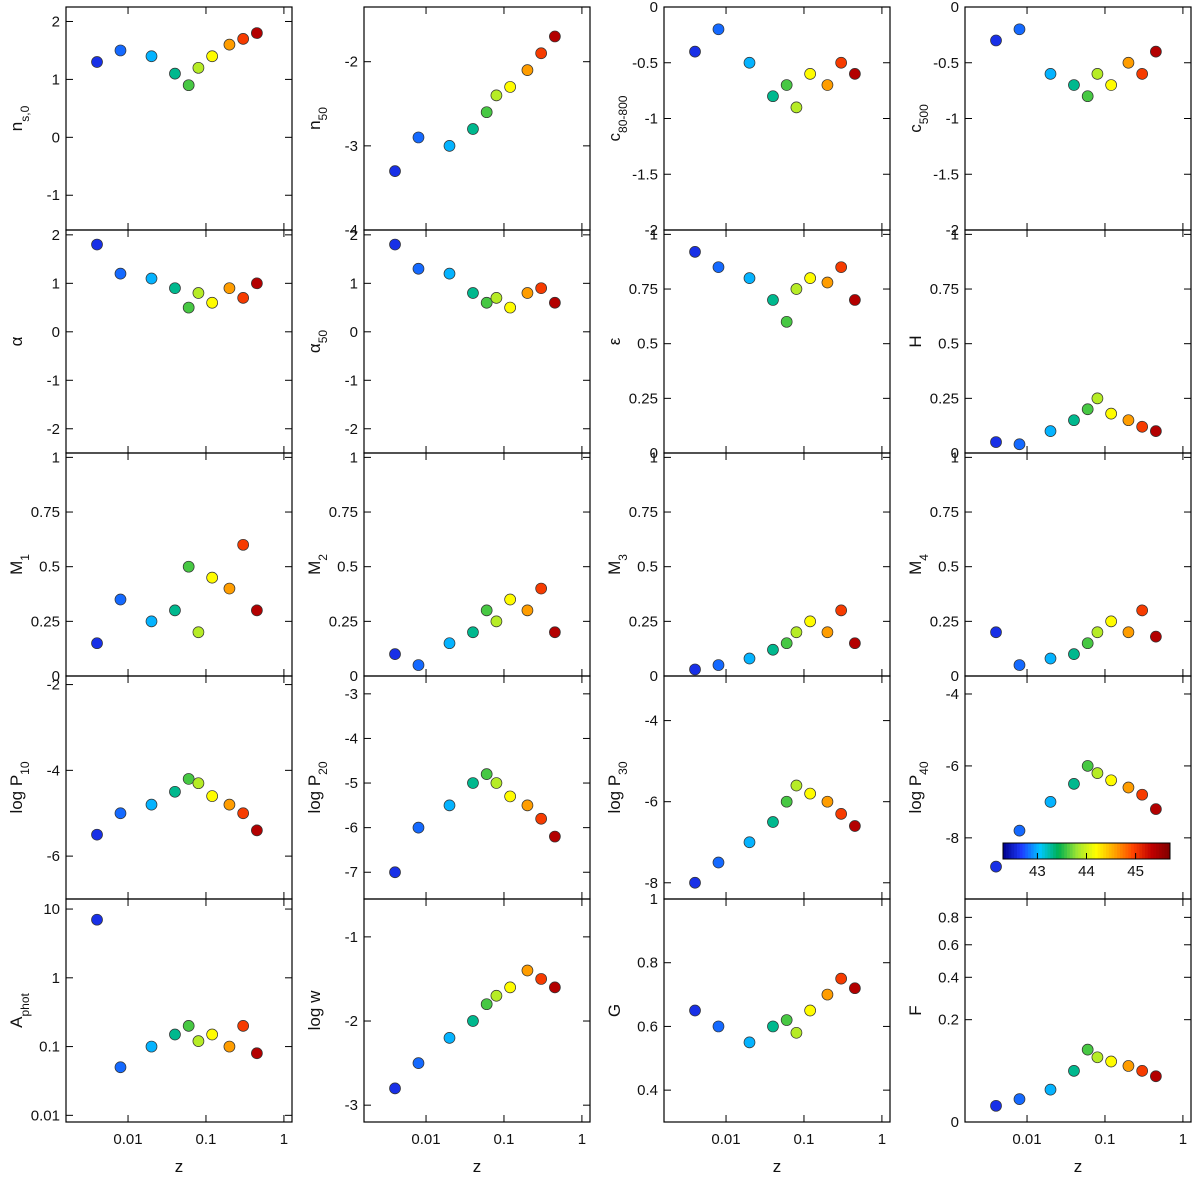 The width and height of the screenshot is (1200, 1192). I want to click on y-axis-label-base: H, so click(915, 341).